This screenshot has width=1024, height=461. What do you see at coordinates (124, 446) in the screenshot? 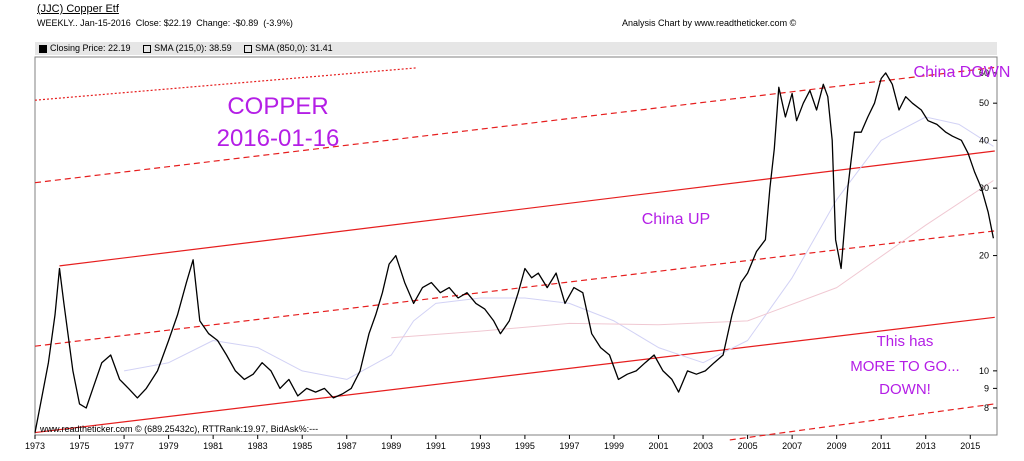
I see `x-tick-label: 1977` at bounding box center [124, 446].